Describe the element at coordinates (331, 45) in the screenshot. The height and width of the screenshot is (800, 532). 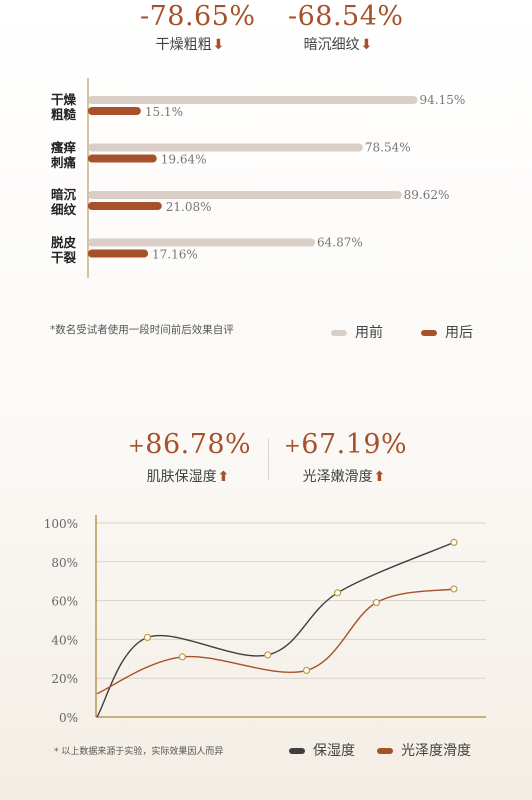
I see `stat-label: 暗沉细纹` at that location.